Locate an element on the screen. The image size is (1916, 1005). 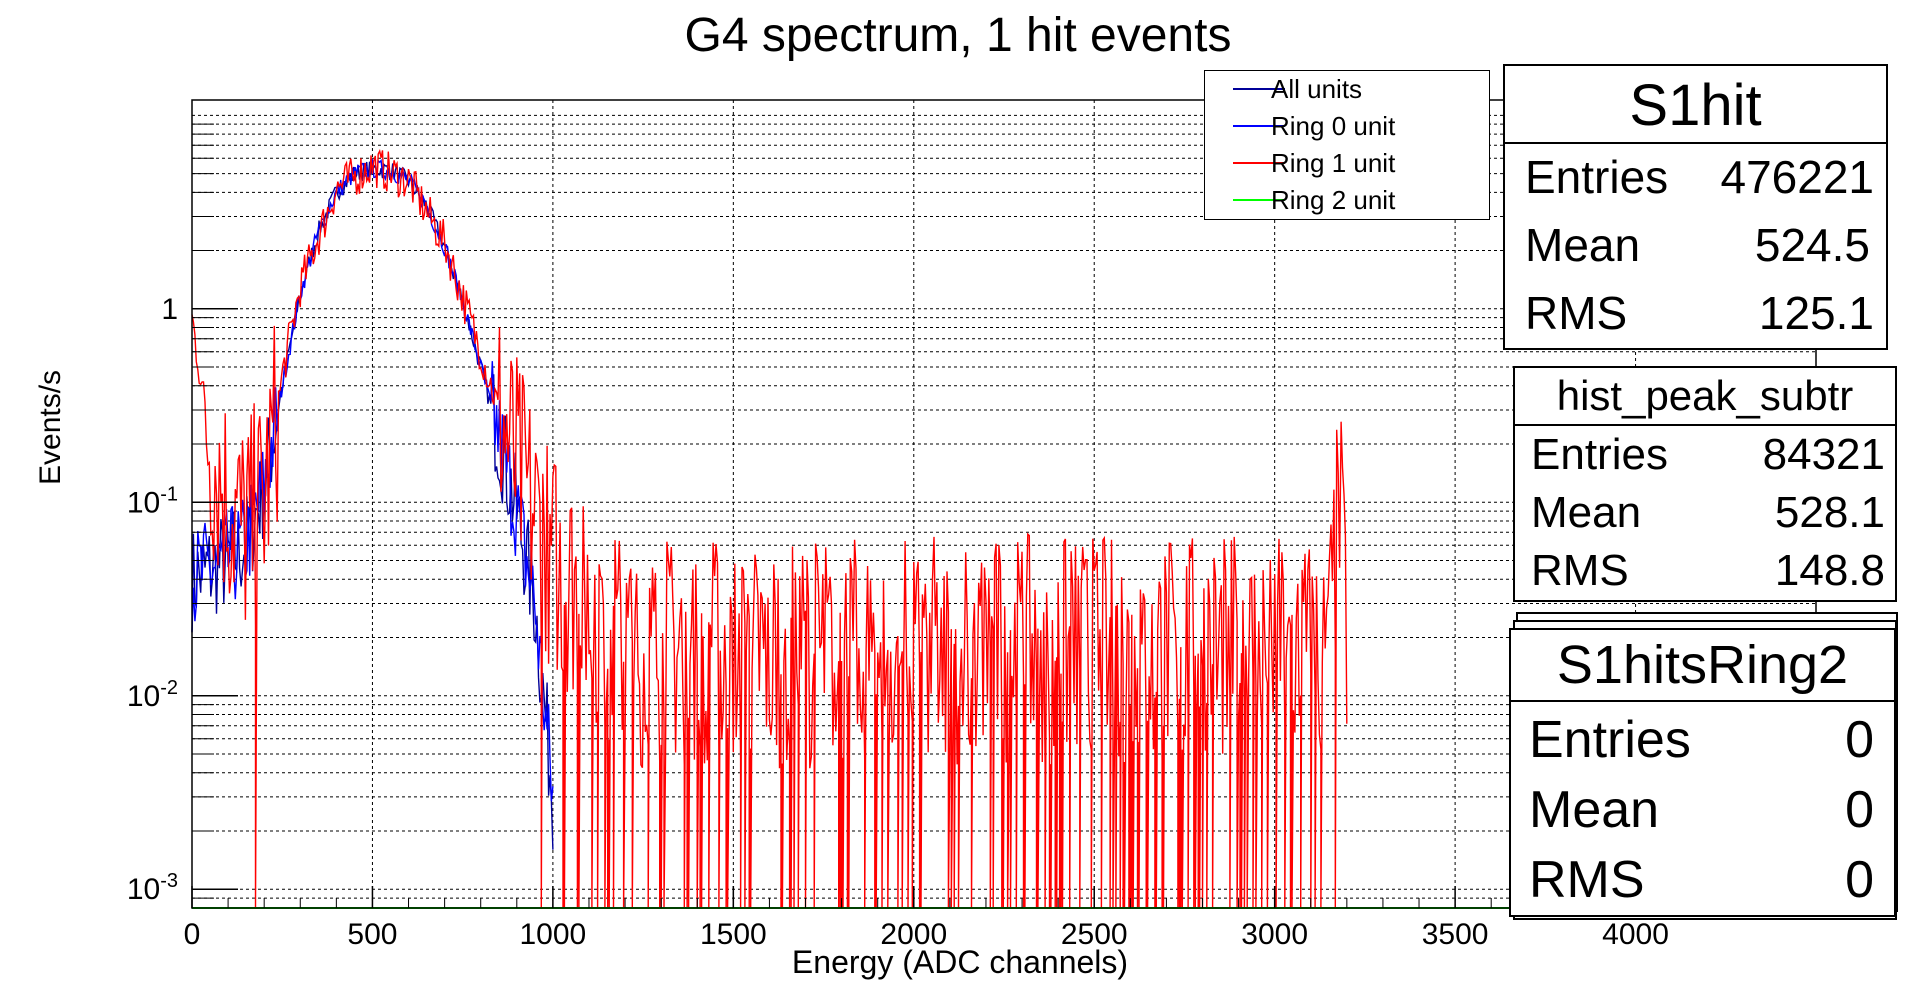
legend-entry: All units is located at coordinates (1347, 89).